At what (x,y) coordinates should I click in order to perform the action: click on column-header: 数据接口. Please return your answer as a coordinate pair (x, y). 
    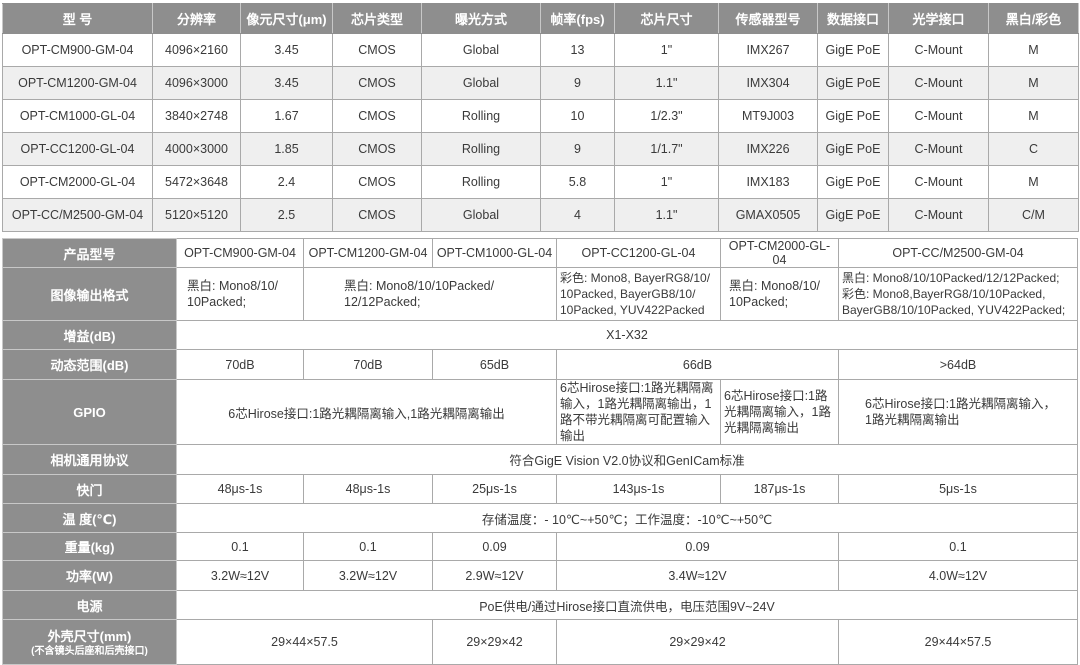
    Looking at the image, I should click on (853, 18).